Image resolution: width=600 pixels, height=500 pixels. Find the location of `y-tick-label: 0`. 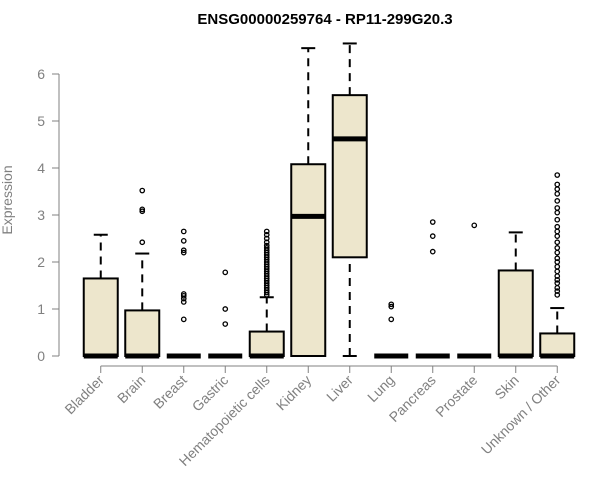

y-tick-label: 0 is located at coordinates (41, 356).